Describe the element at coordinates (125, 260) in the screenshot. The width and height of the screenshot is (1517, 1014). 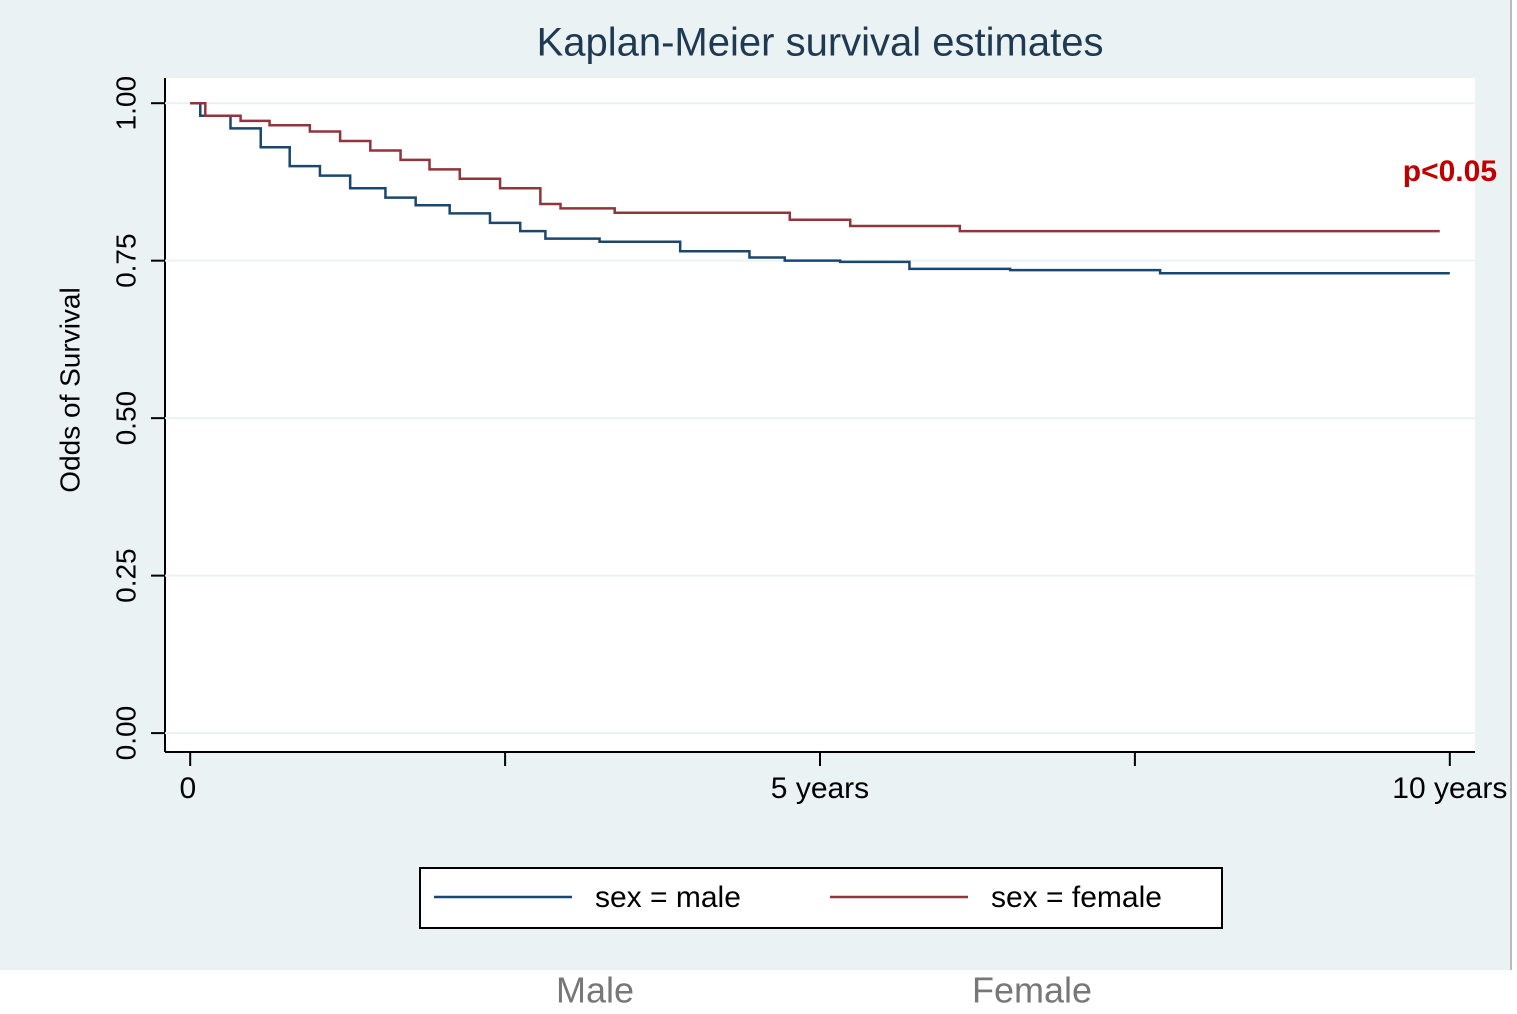
I see `y-tick-label: 0.75` at that location.